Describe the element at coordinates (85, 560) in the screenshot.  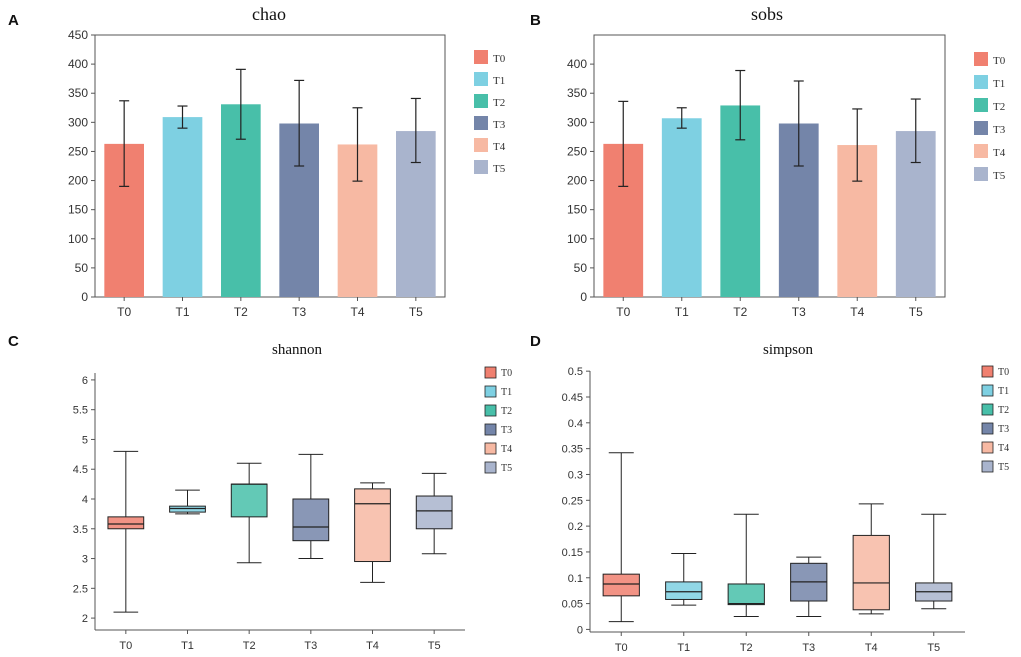
I see `y-tick-label: 3` at that location.